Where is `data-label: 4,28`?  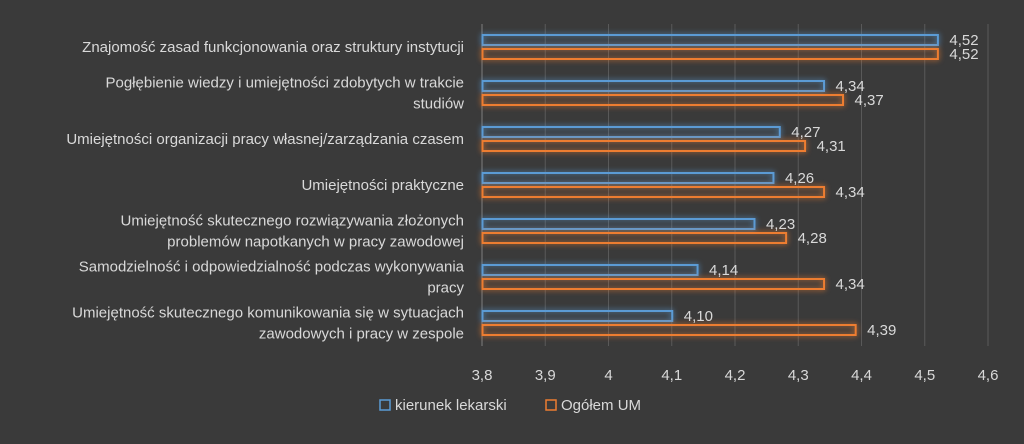
data-label: 4,28 is located at coordinates (812, 238).